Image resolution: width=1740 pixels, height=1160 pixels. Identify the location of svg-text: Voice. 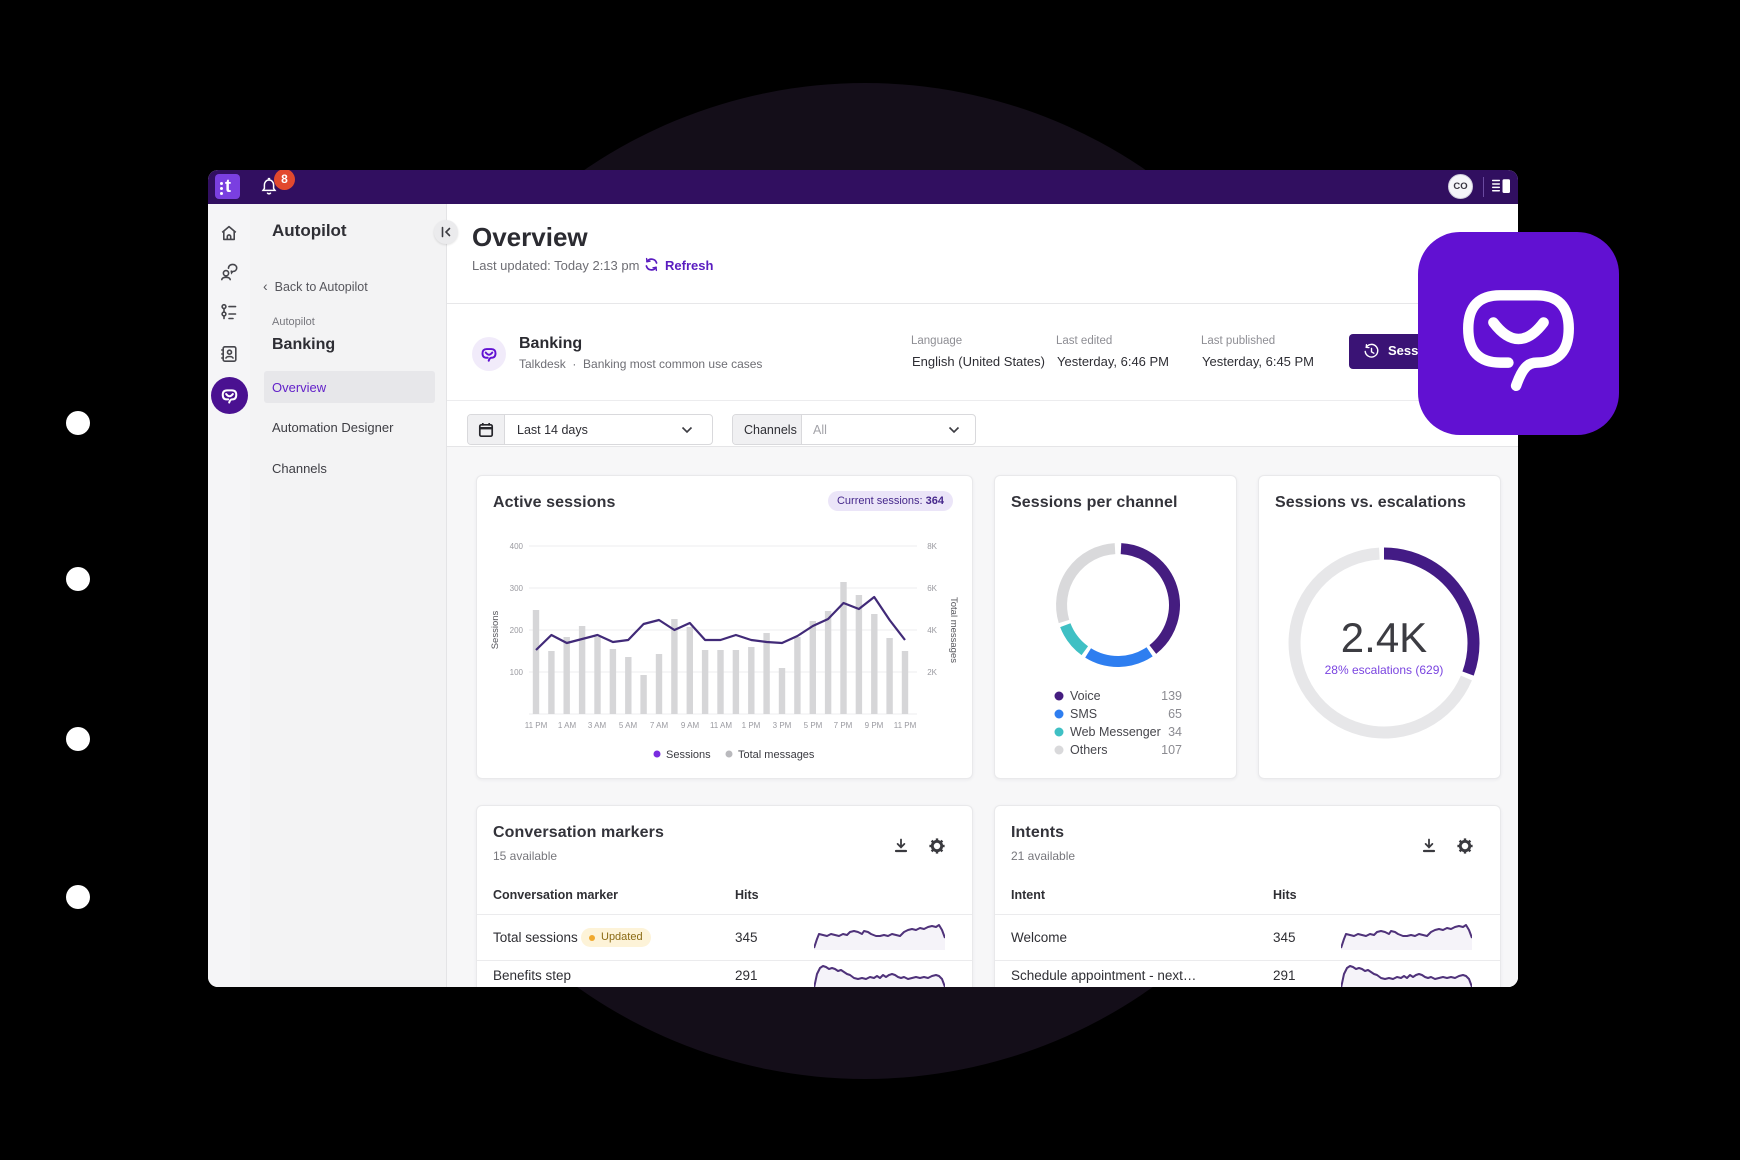
(1085, 696).